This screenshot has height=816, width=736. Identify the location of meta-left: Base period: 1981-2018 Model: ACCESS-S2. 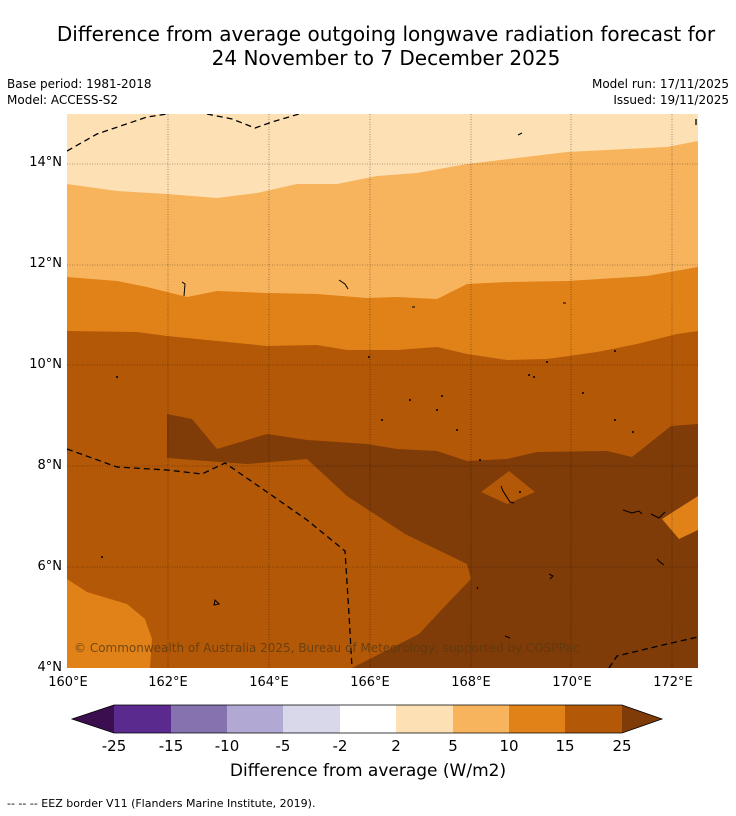
(79, 92).